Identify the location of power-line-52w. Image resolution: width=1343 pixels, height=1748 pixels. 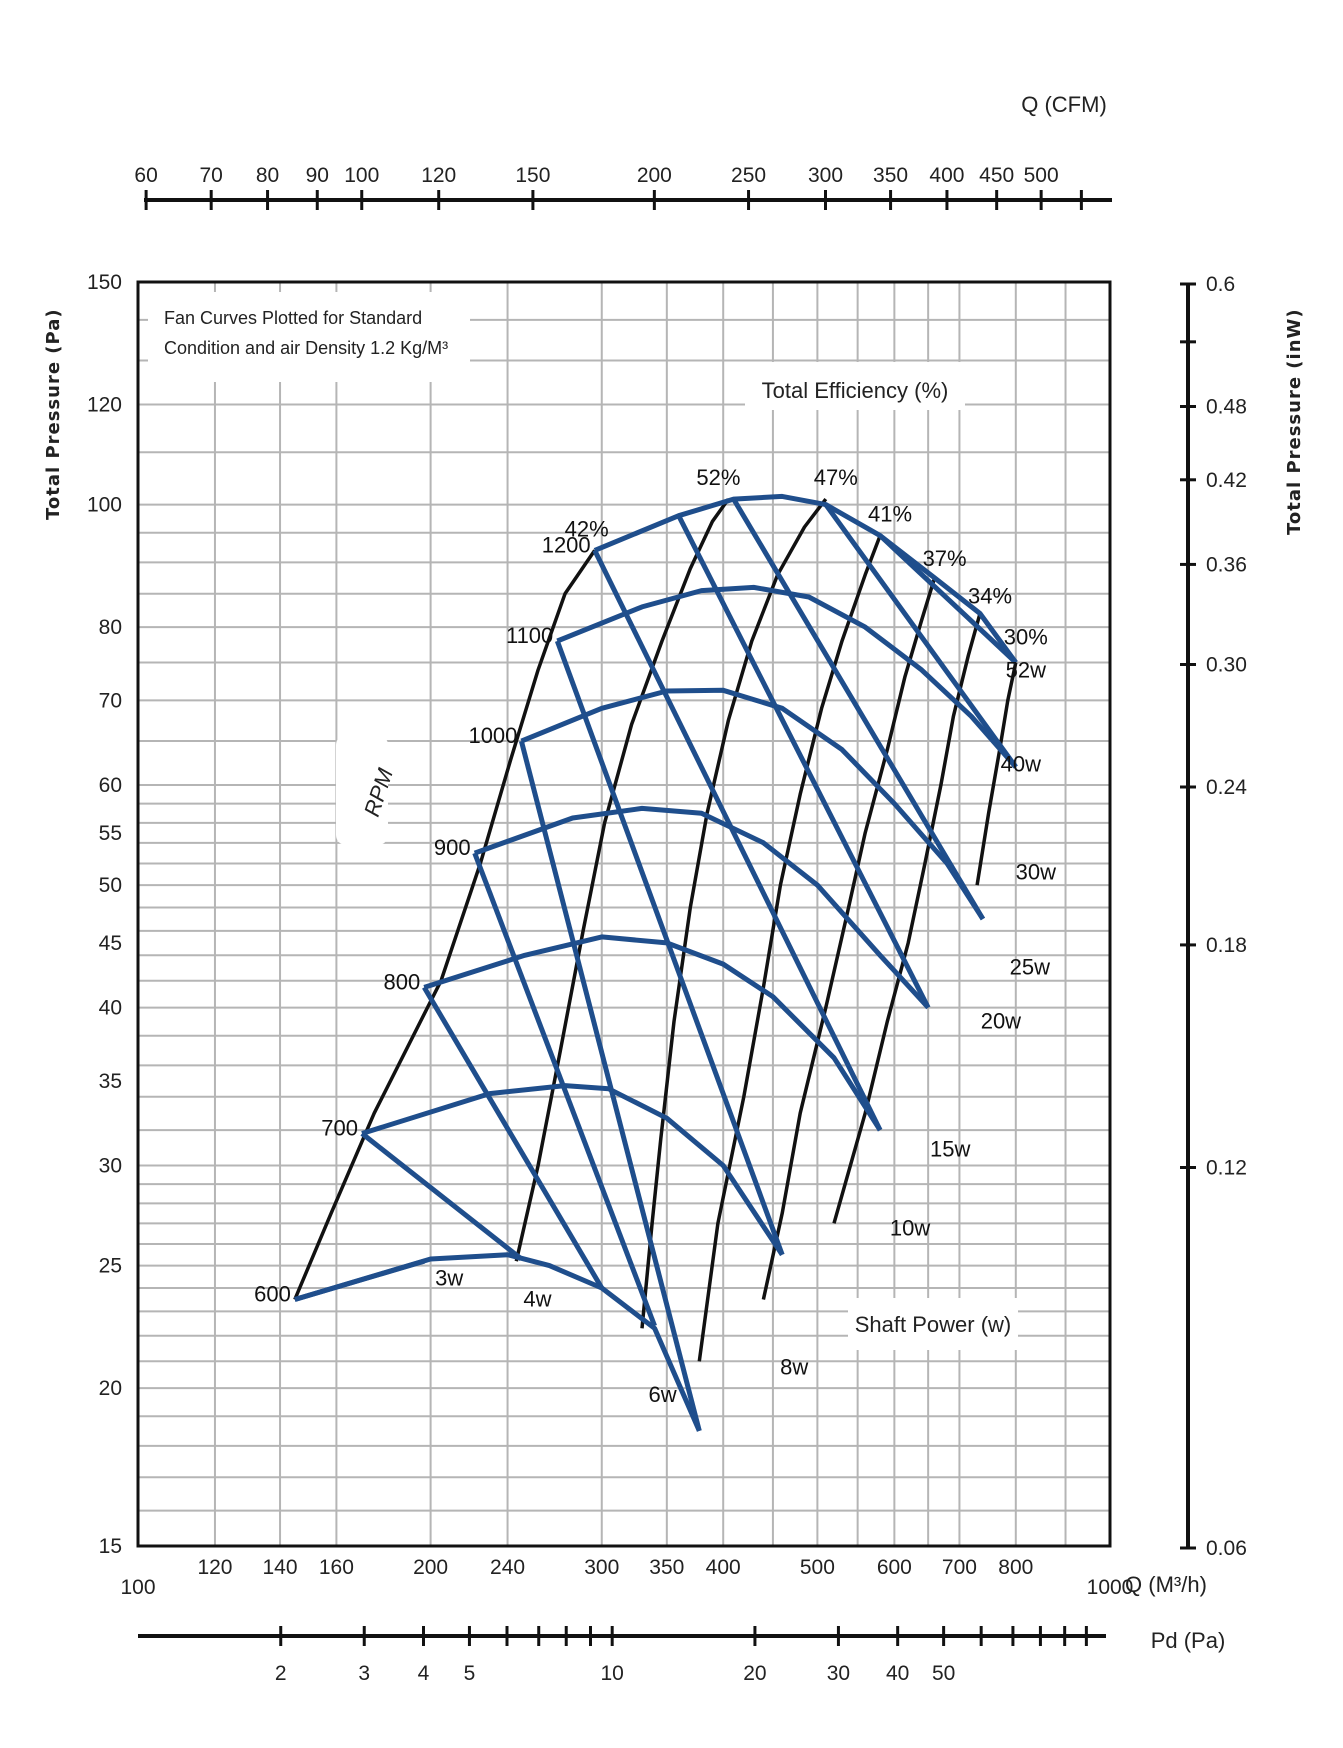
(948, 599).